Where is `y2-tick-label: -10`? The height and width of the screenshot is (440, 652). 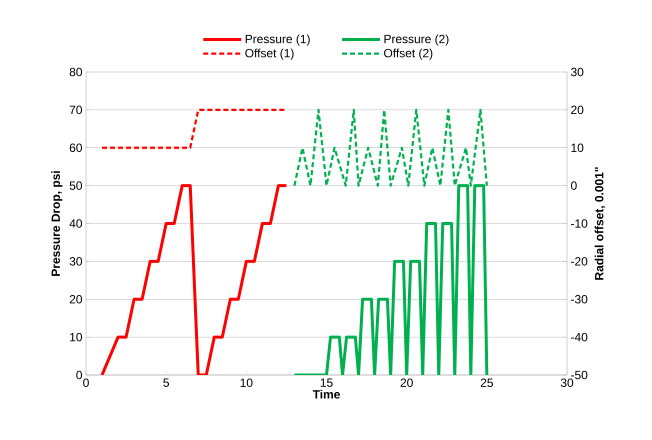
y2-tick-label: -10 is located at coordinates (579, 223).